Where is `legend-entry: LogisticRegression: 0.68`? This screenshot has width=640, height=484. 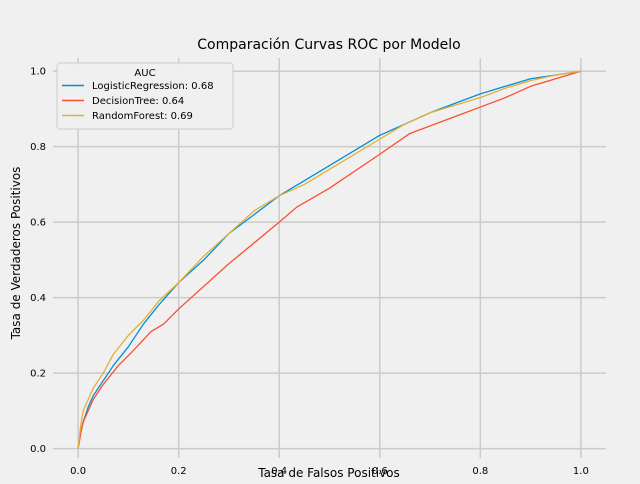 legend-entry: LogisticRegression: 0.68 is located at coordinates (153, 86).